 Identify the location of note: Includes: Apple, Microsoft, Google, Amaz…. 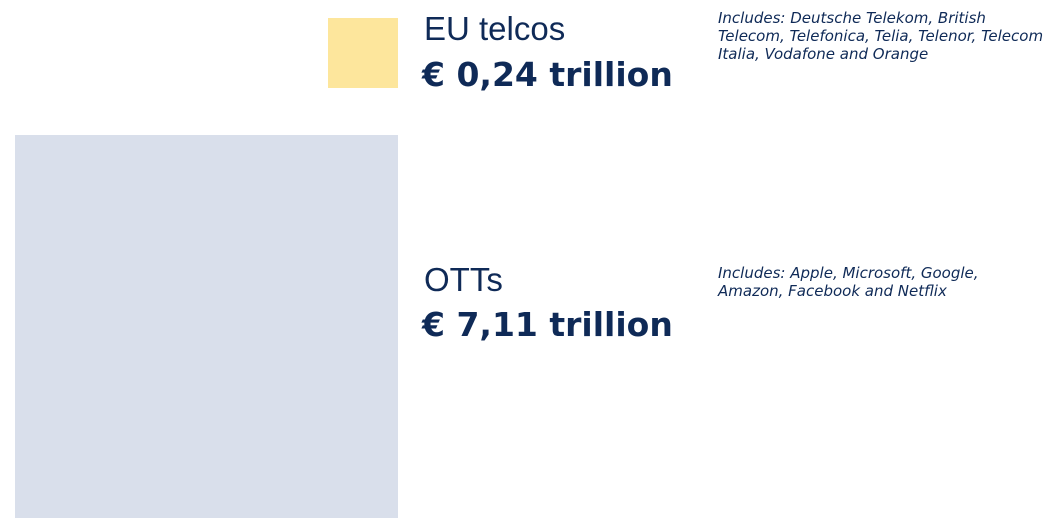
(848, 282).